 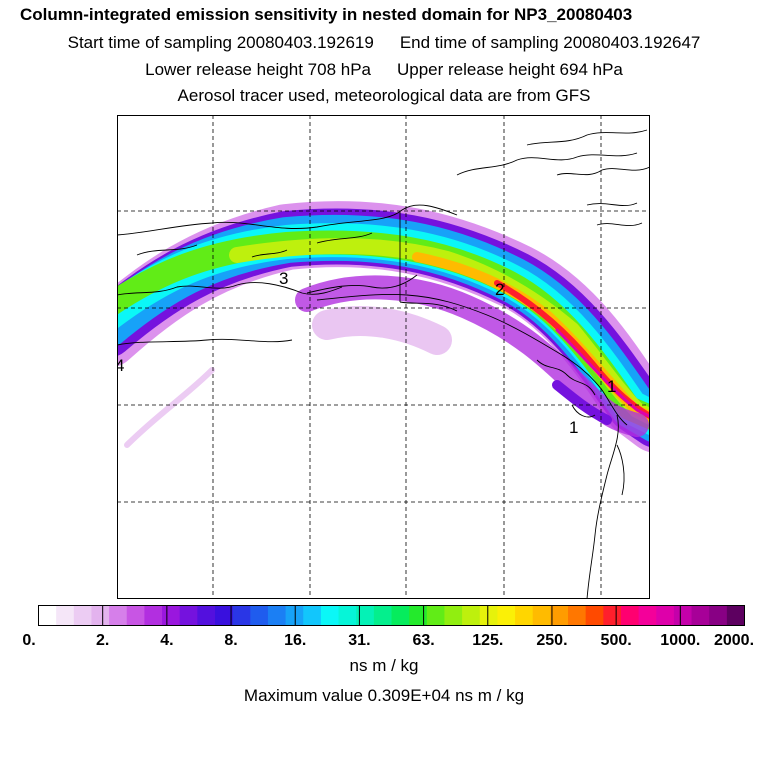 What do you see at coordinates (611, 386) in the screenshot?
I see `marker-1: 1` at bounding box center [611, 386].